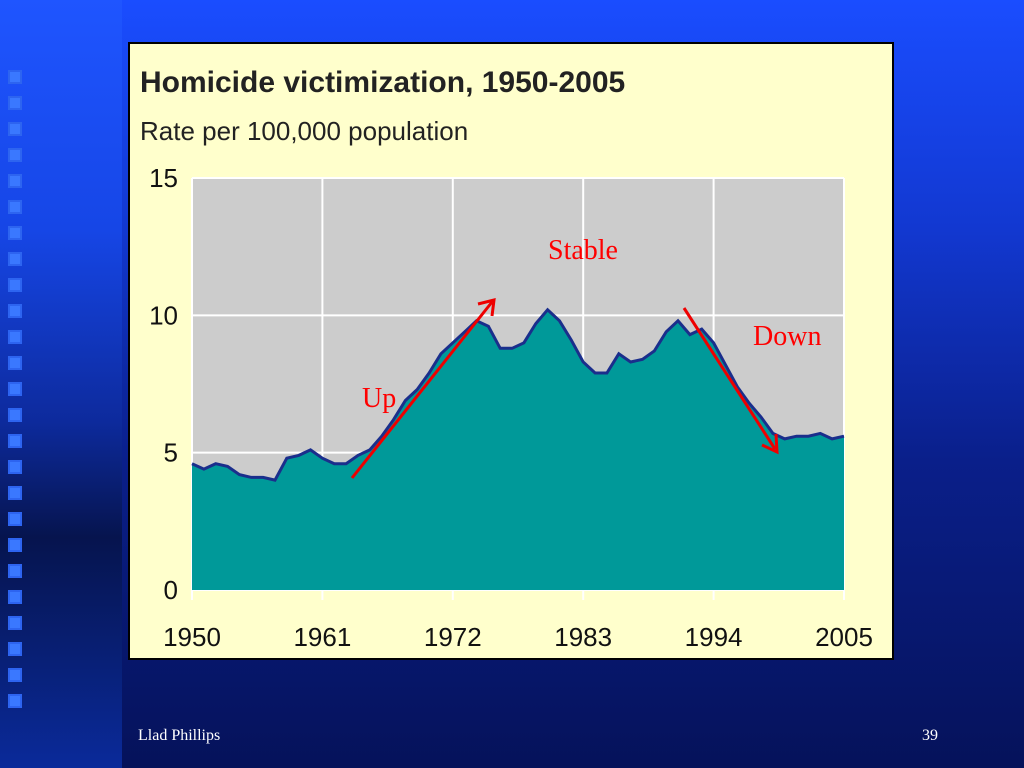 The width and height of the screenshot is (1024, 768). What do you see at coordinates (179, 735) in the screenshot?
I see `footer-author: Llad Phillips` at bounding box center [179, 735].